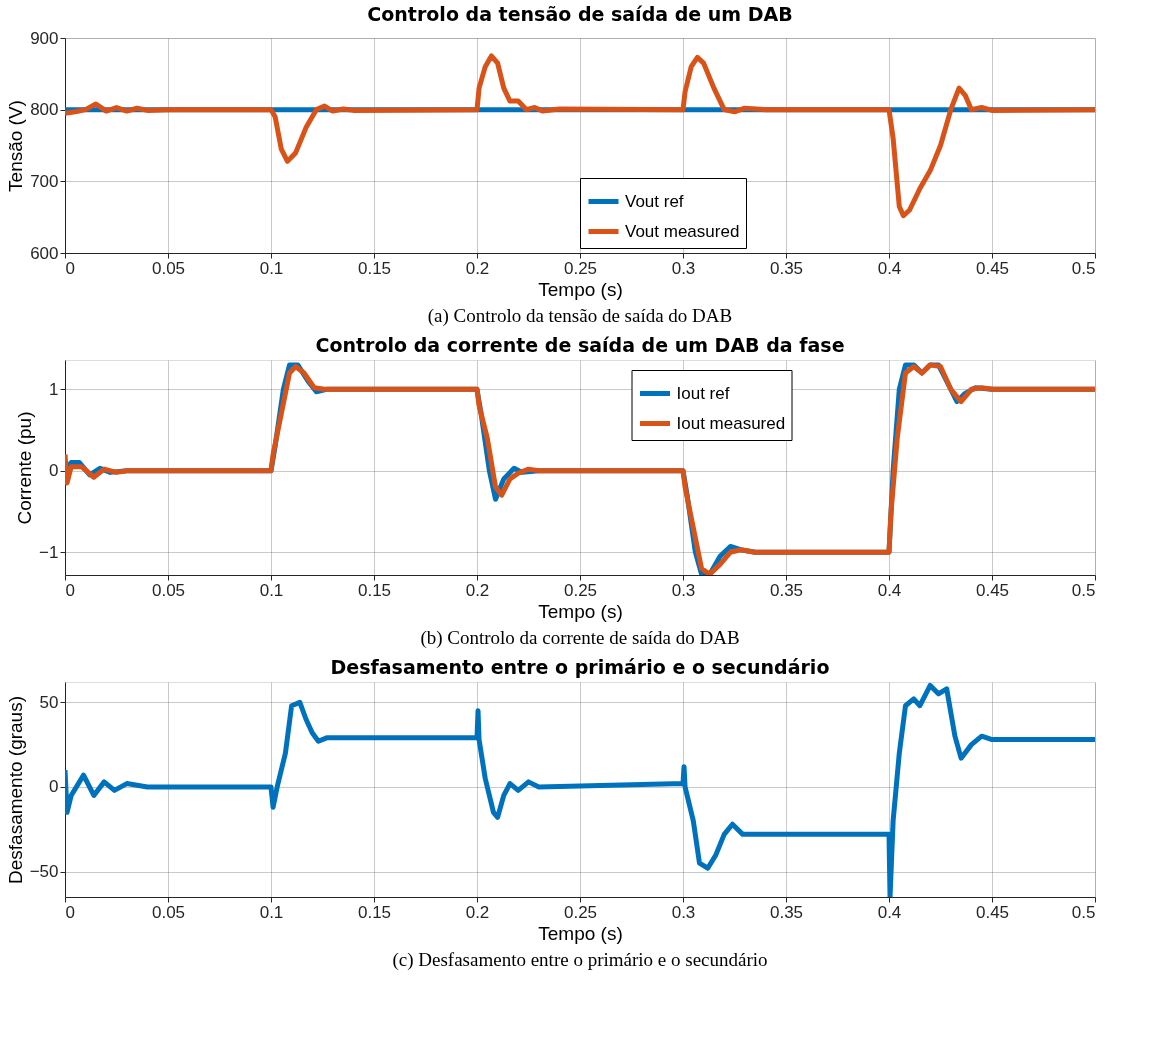 The height and width of the screenshot is (1044, 1151). I want to click on legend-label: Vout measured, so click(682, 231).